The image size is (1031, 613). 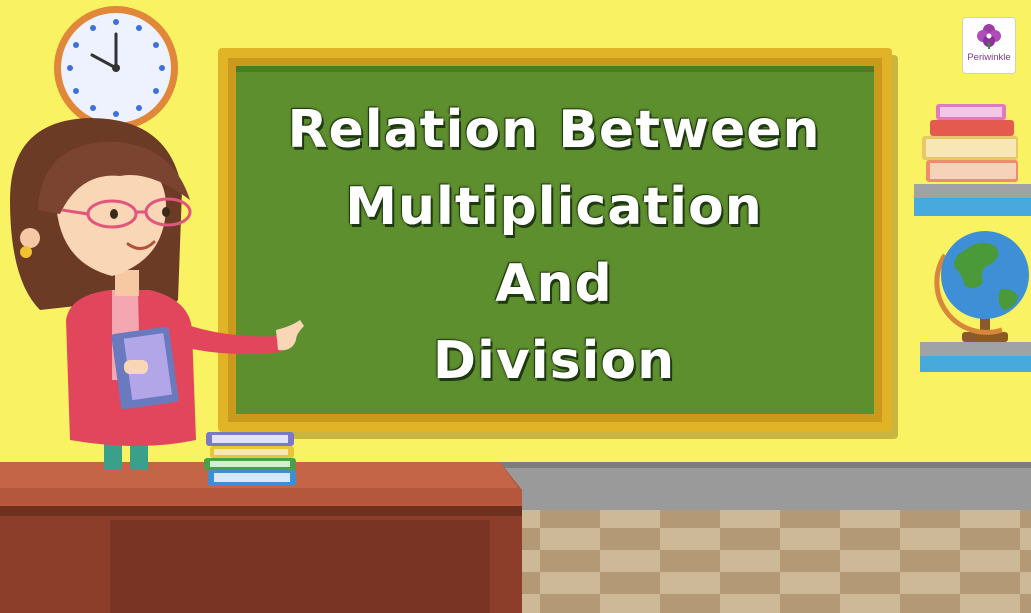 I want to click on board-title-line: Division, so click(x=554, y=361).